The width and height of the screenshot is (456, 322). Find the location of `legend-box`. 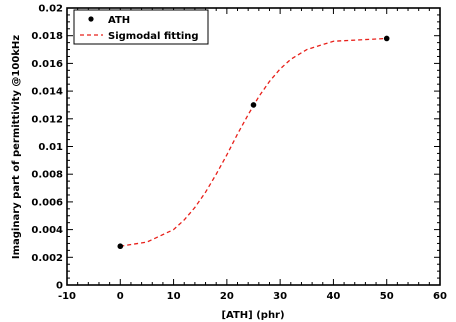

legend-box is located at coordinates (141, 27).